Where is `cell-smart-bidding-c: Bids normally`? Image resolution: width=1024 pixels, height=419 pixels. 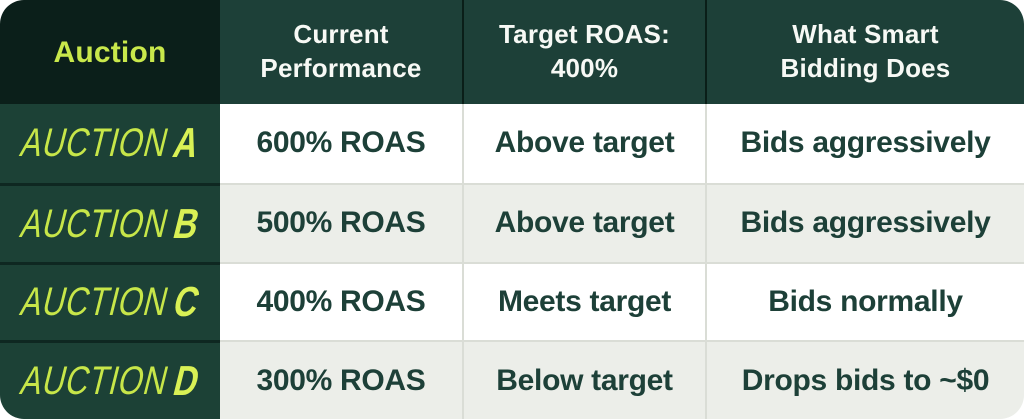
cell-smart-bidding-c: Bids normally is located at coordinates (864, 301).